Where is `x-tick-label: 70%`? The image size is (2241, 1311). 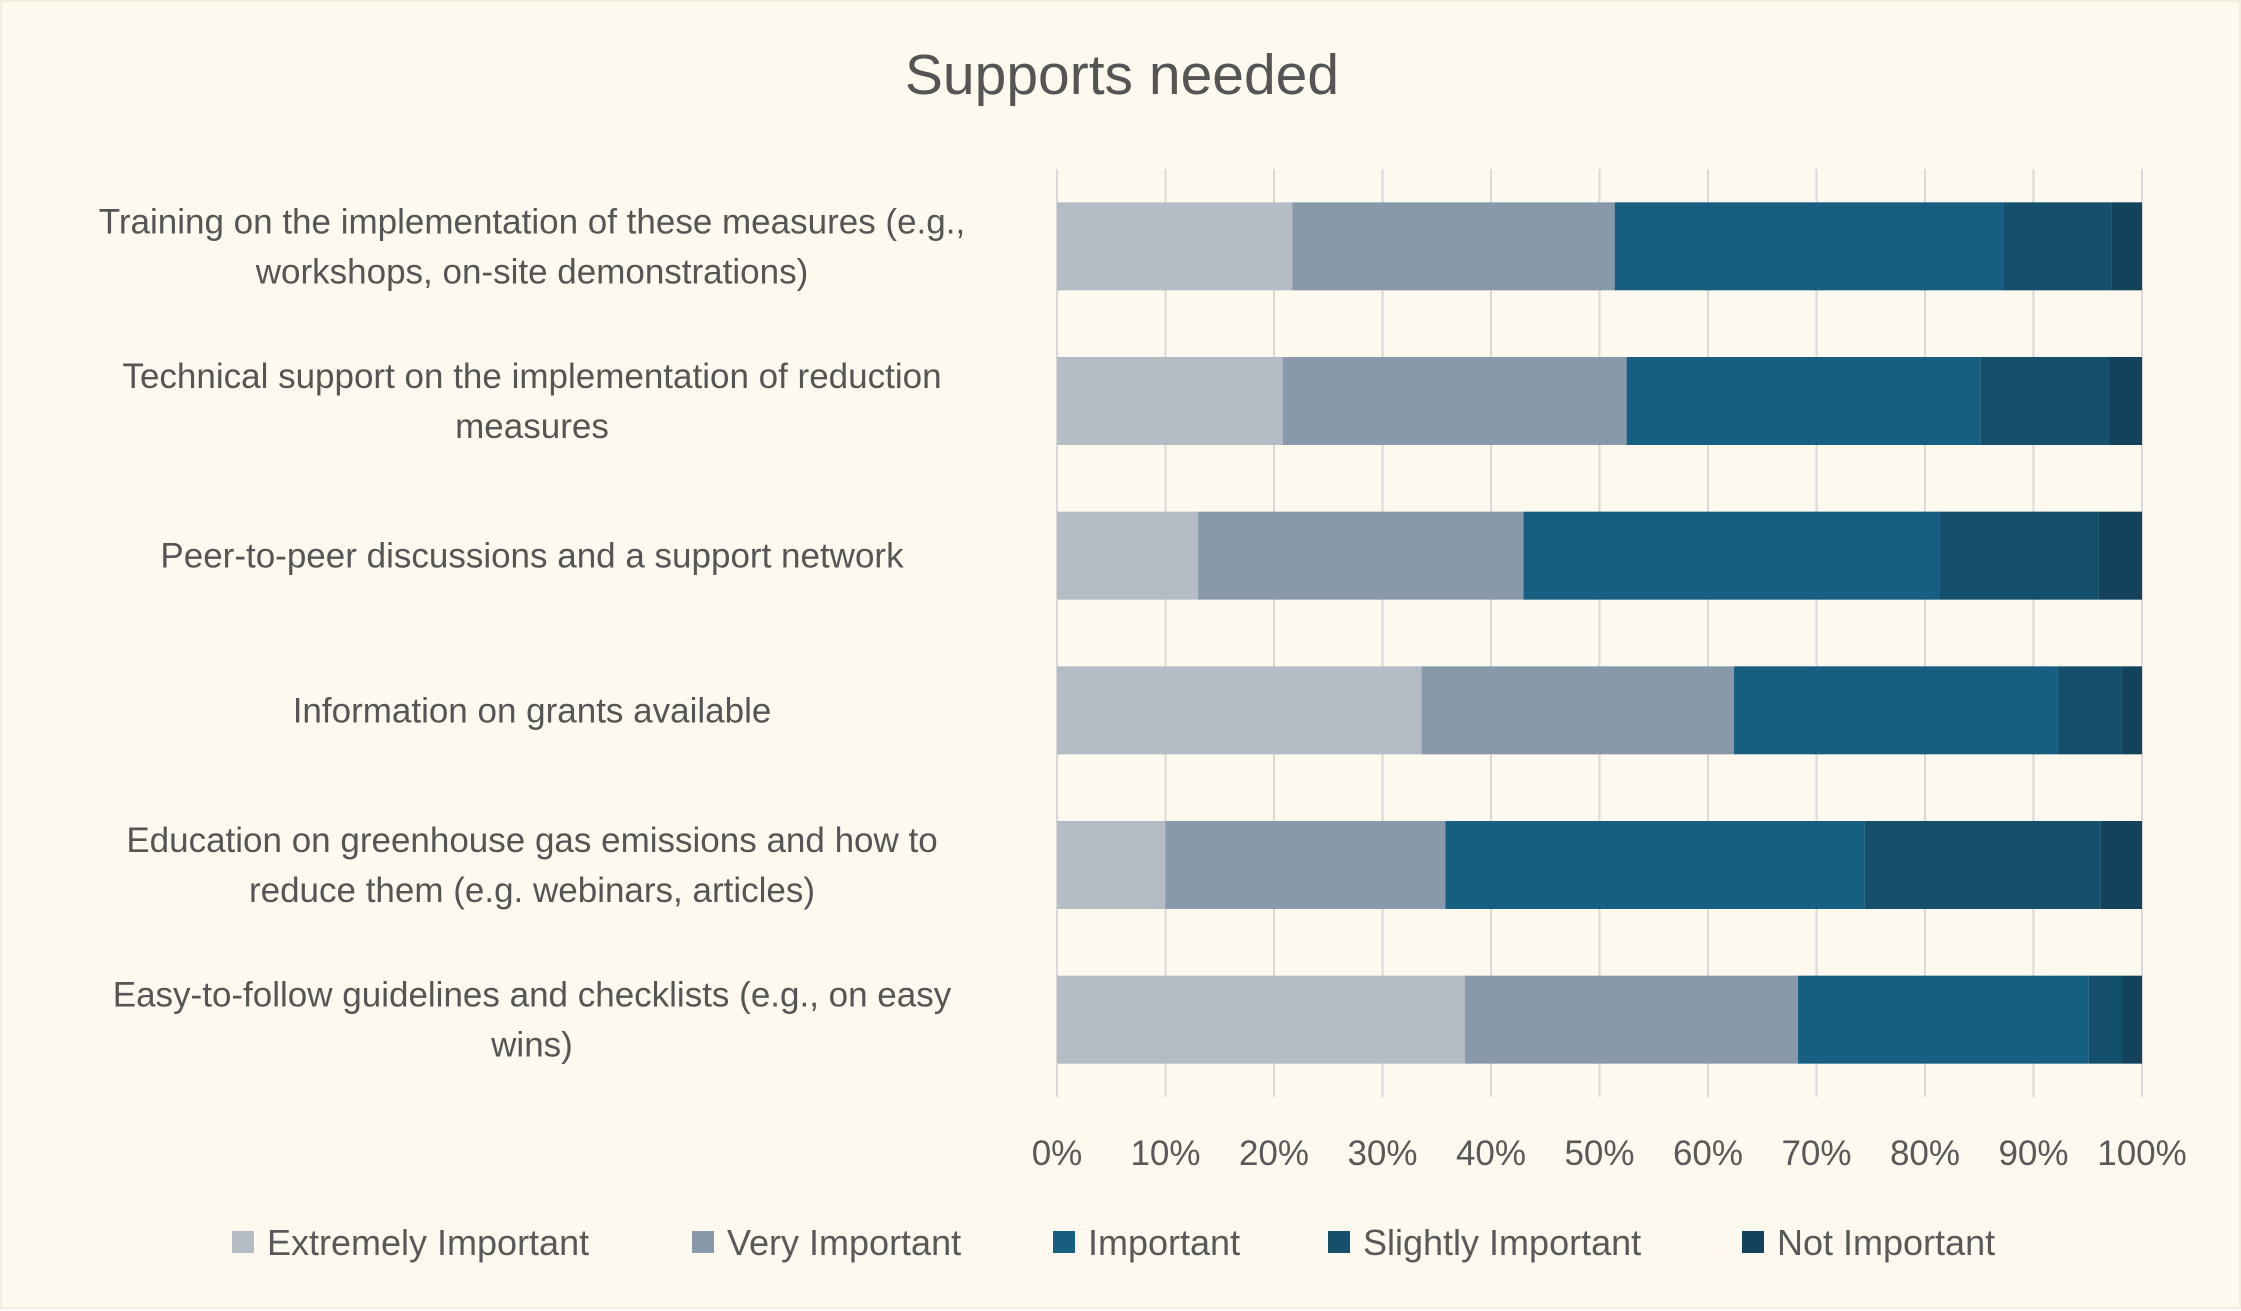 x-tick-label: 70% is located at coordinates (1816, 1153).